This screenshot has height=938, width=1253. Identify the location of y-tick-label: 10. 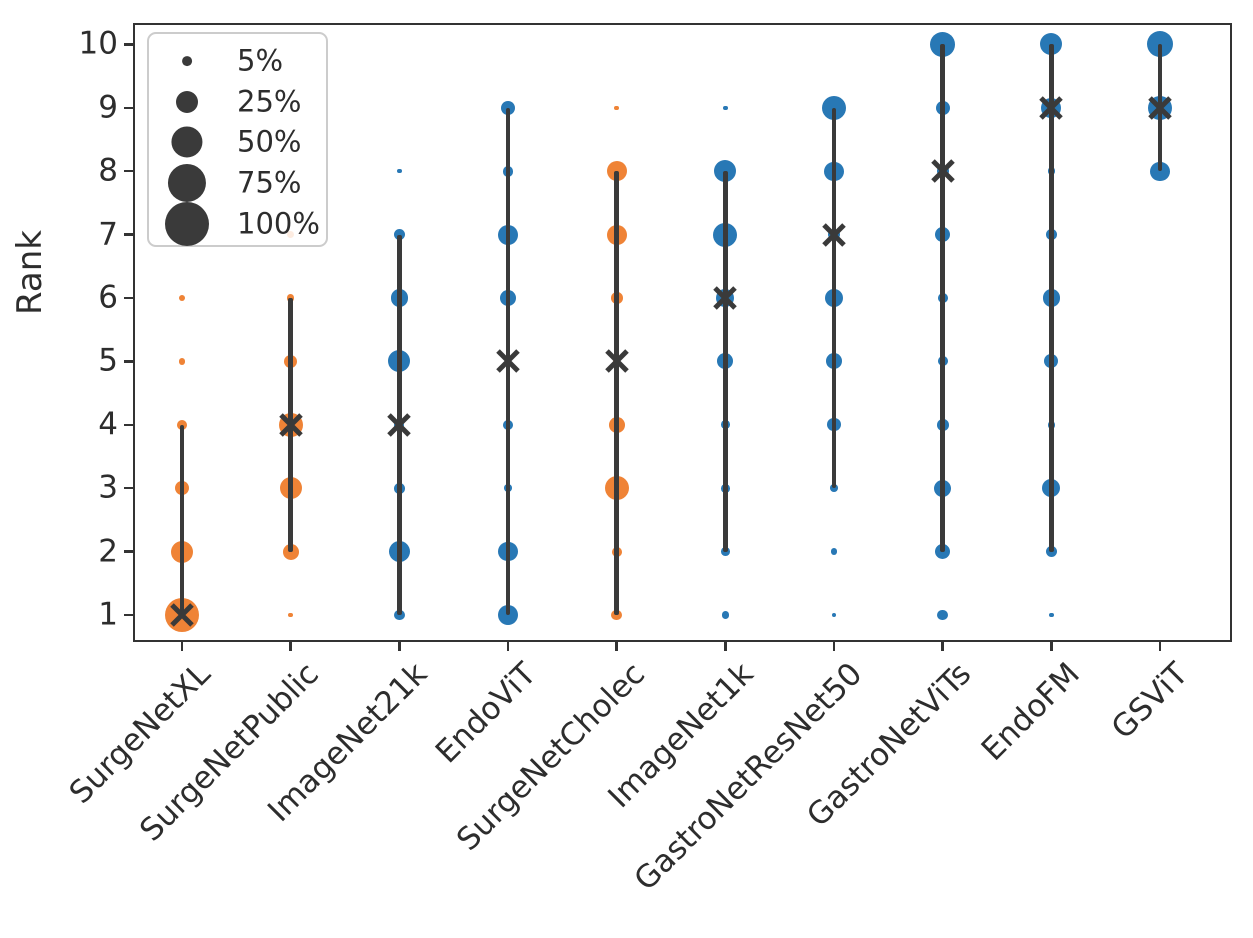
(98, 43).